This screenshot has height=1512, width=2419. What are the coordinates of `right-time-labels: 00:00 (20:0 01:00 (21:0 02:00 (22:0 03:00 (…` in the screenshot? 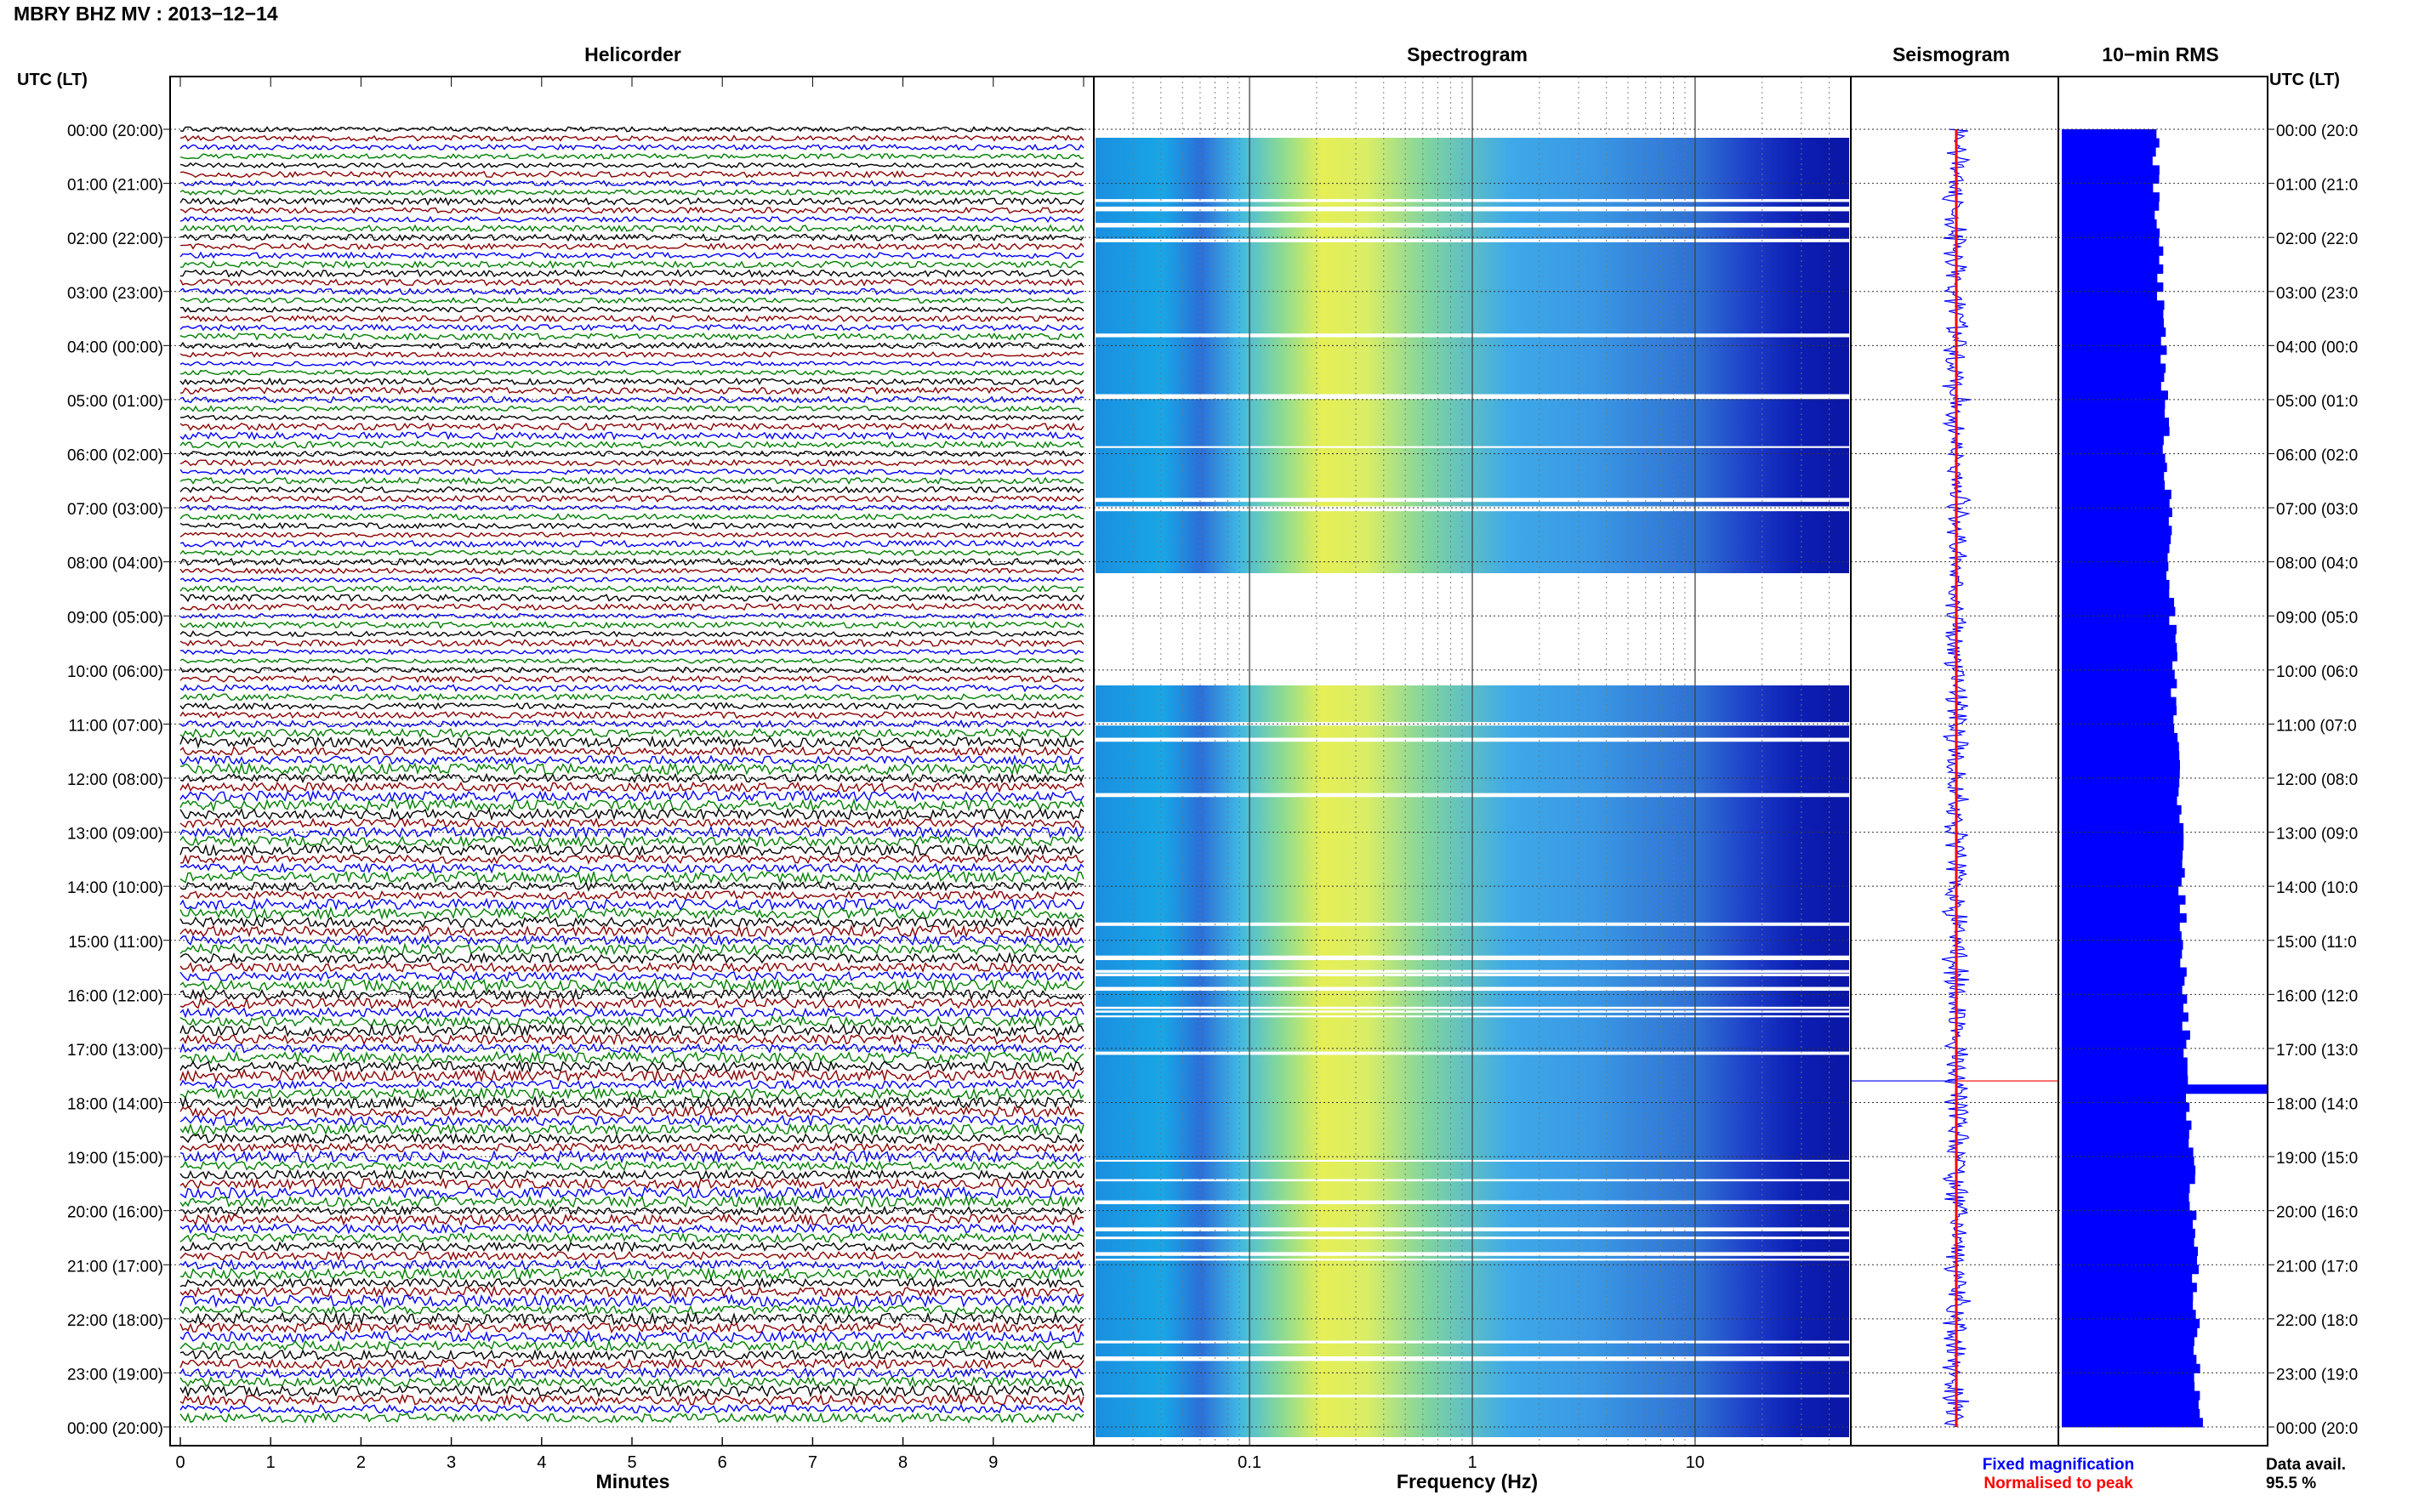 It's located at (2313, 780).